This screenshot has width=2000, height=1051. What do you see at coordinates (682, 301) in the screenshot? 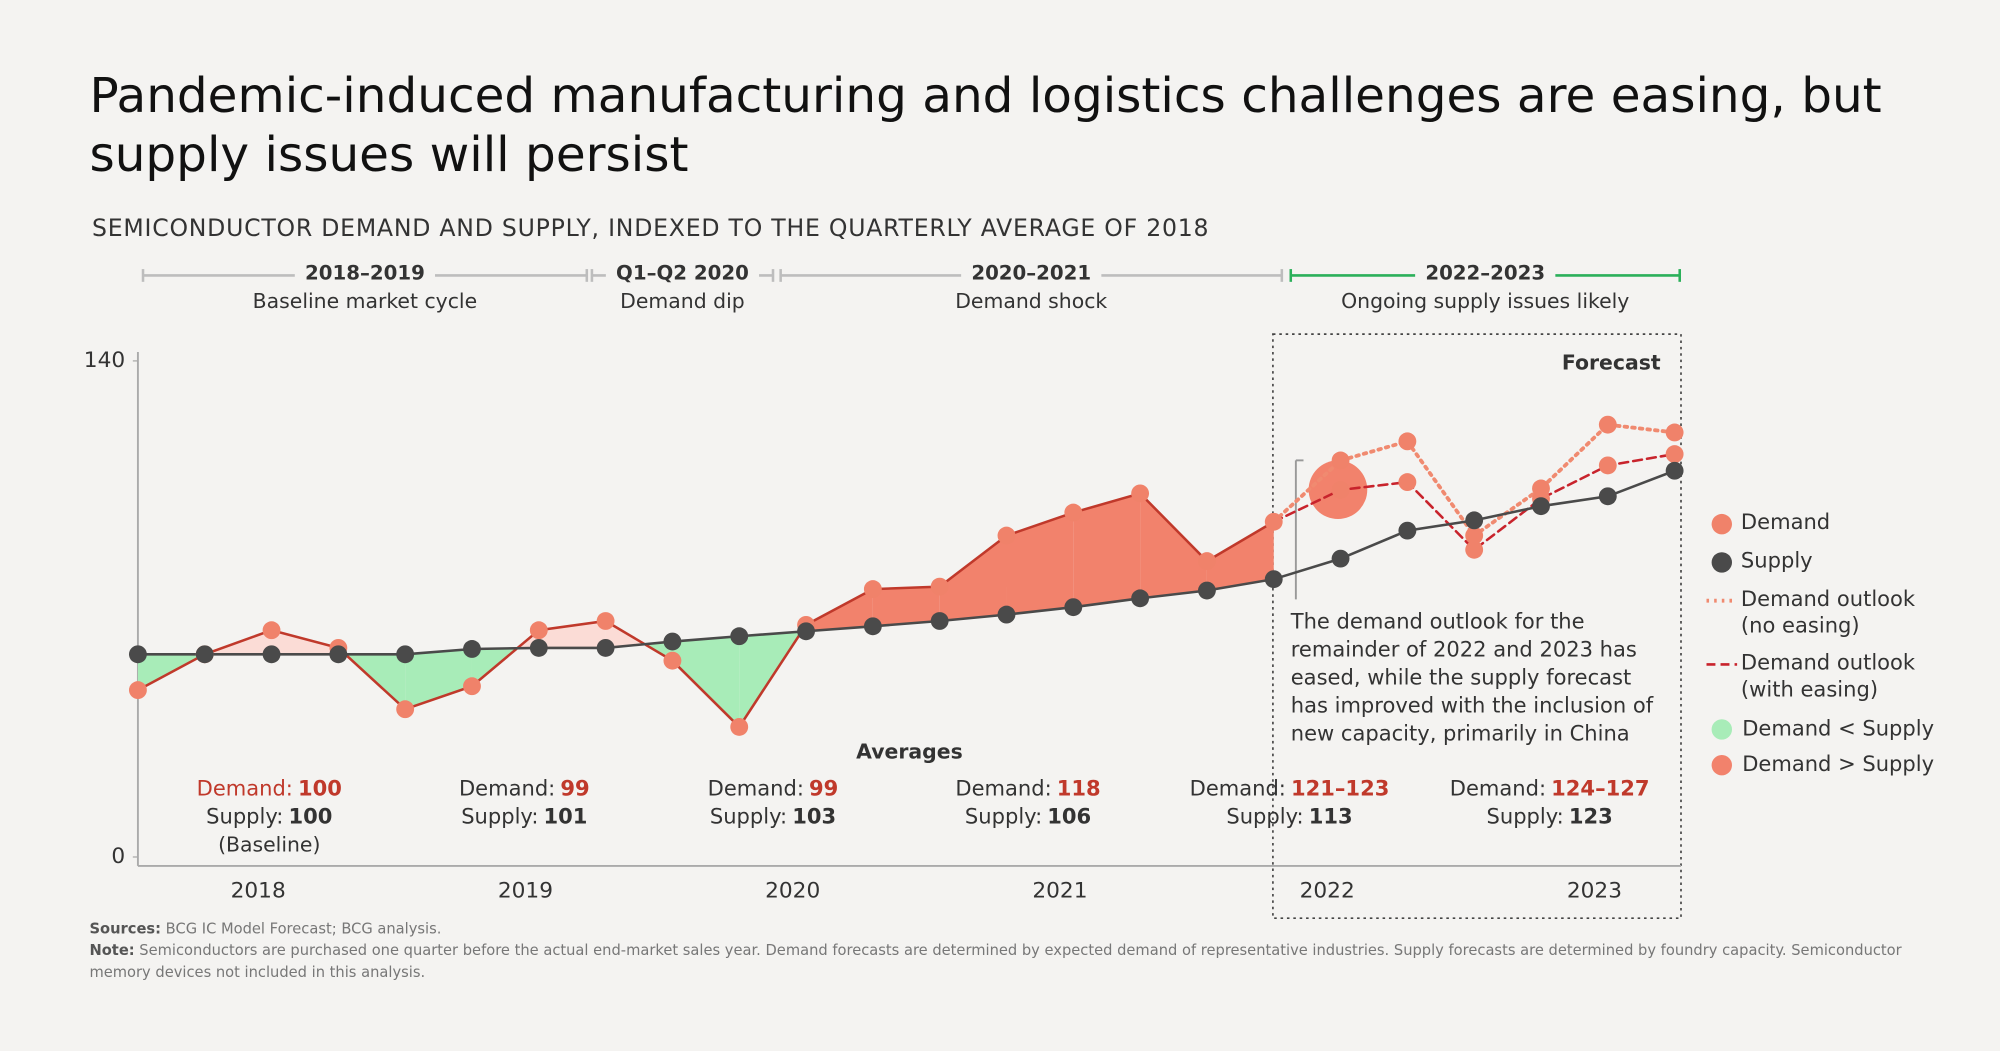
I see `period-subtitle: Demand dip` at bounding box center [682, 301].